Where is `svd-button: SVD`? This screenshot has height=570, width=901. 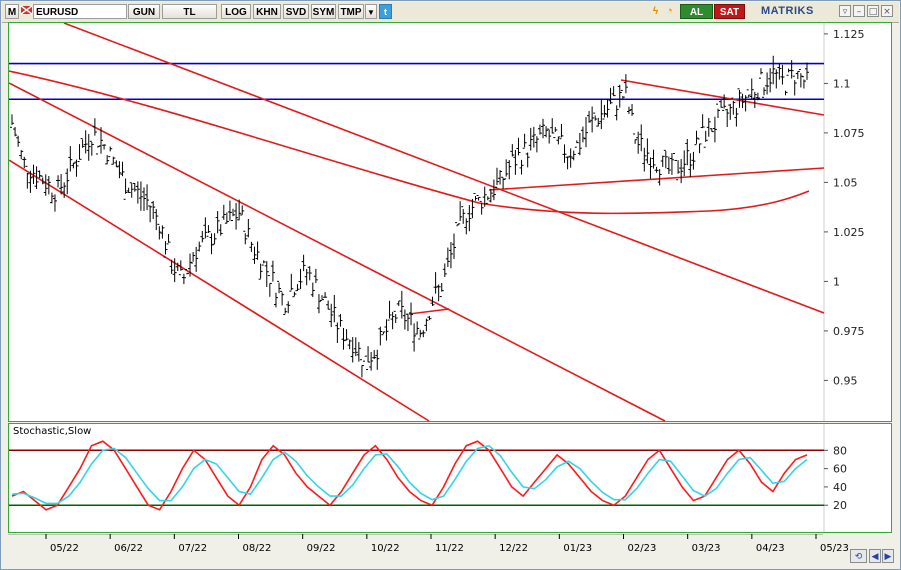 svd-button: SVD is located at coordinates (296, 11).